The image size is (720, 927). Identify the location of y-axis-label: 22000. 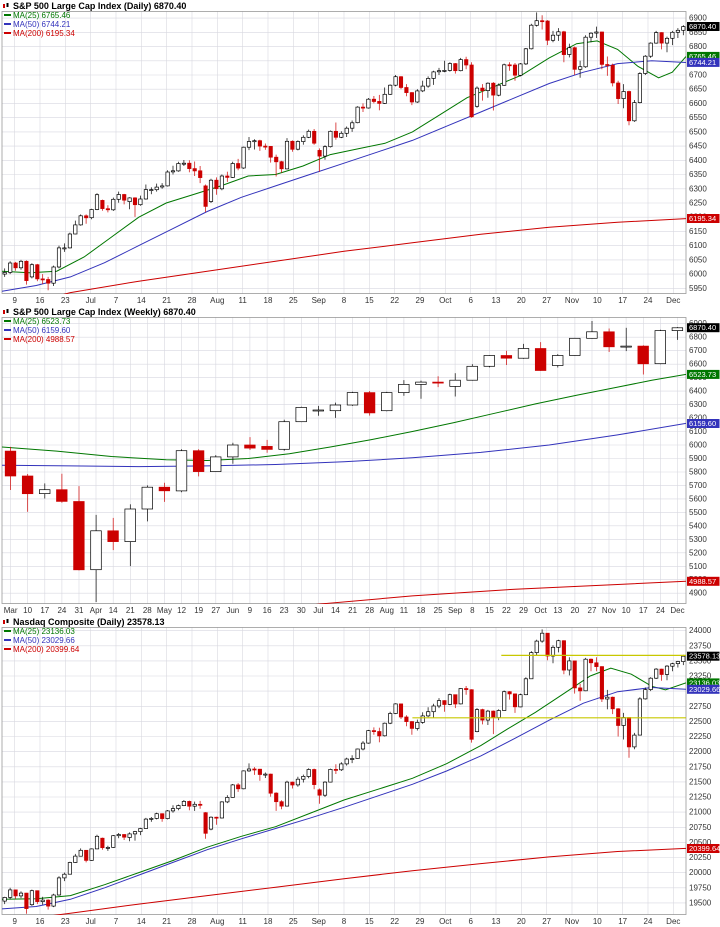
(700, 751).